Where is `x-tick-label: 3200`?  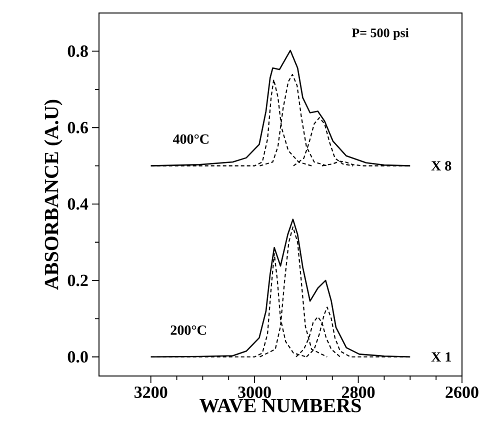 x-tick-label: 3200 is located at coordinates (151, 392).